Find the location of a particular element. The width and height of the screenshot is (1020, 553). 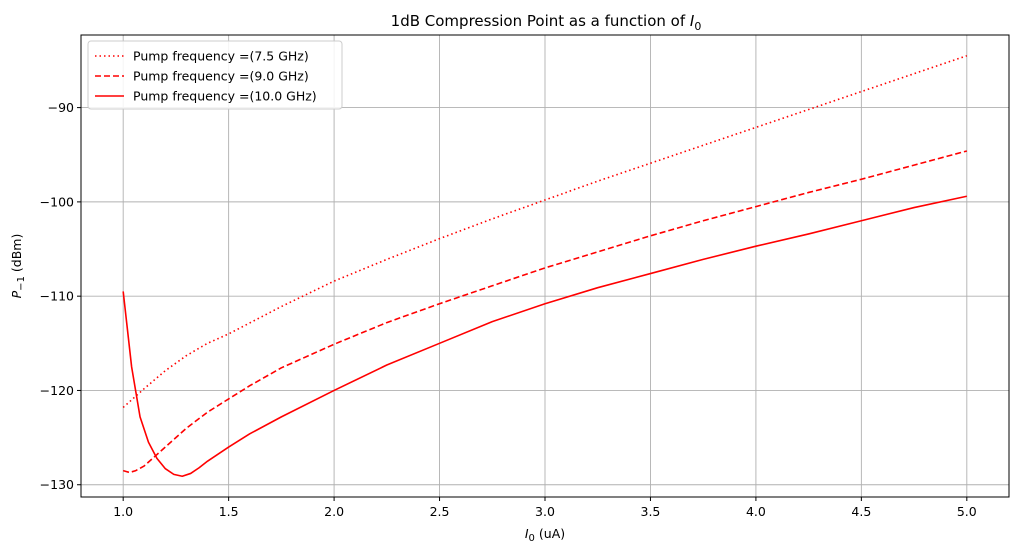

legend-box is located at coordinates (215, 75).